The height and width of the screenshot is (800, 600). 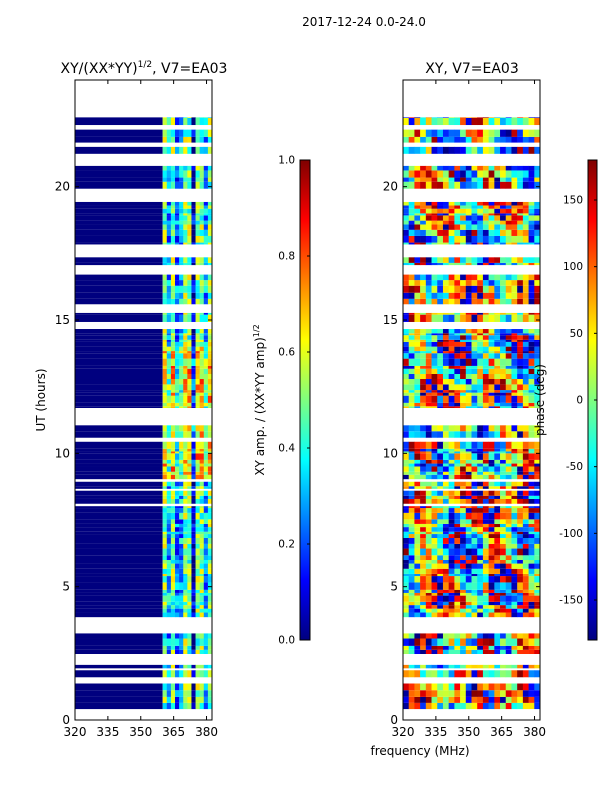 What do you see at coordinates (571, 534) in the screenshot?
I see `phase-colorbar-tick-label: -100` at bounding box center [571, 534].